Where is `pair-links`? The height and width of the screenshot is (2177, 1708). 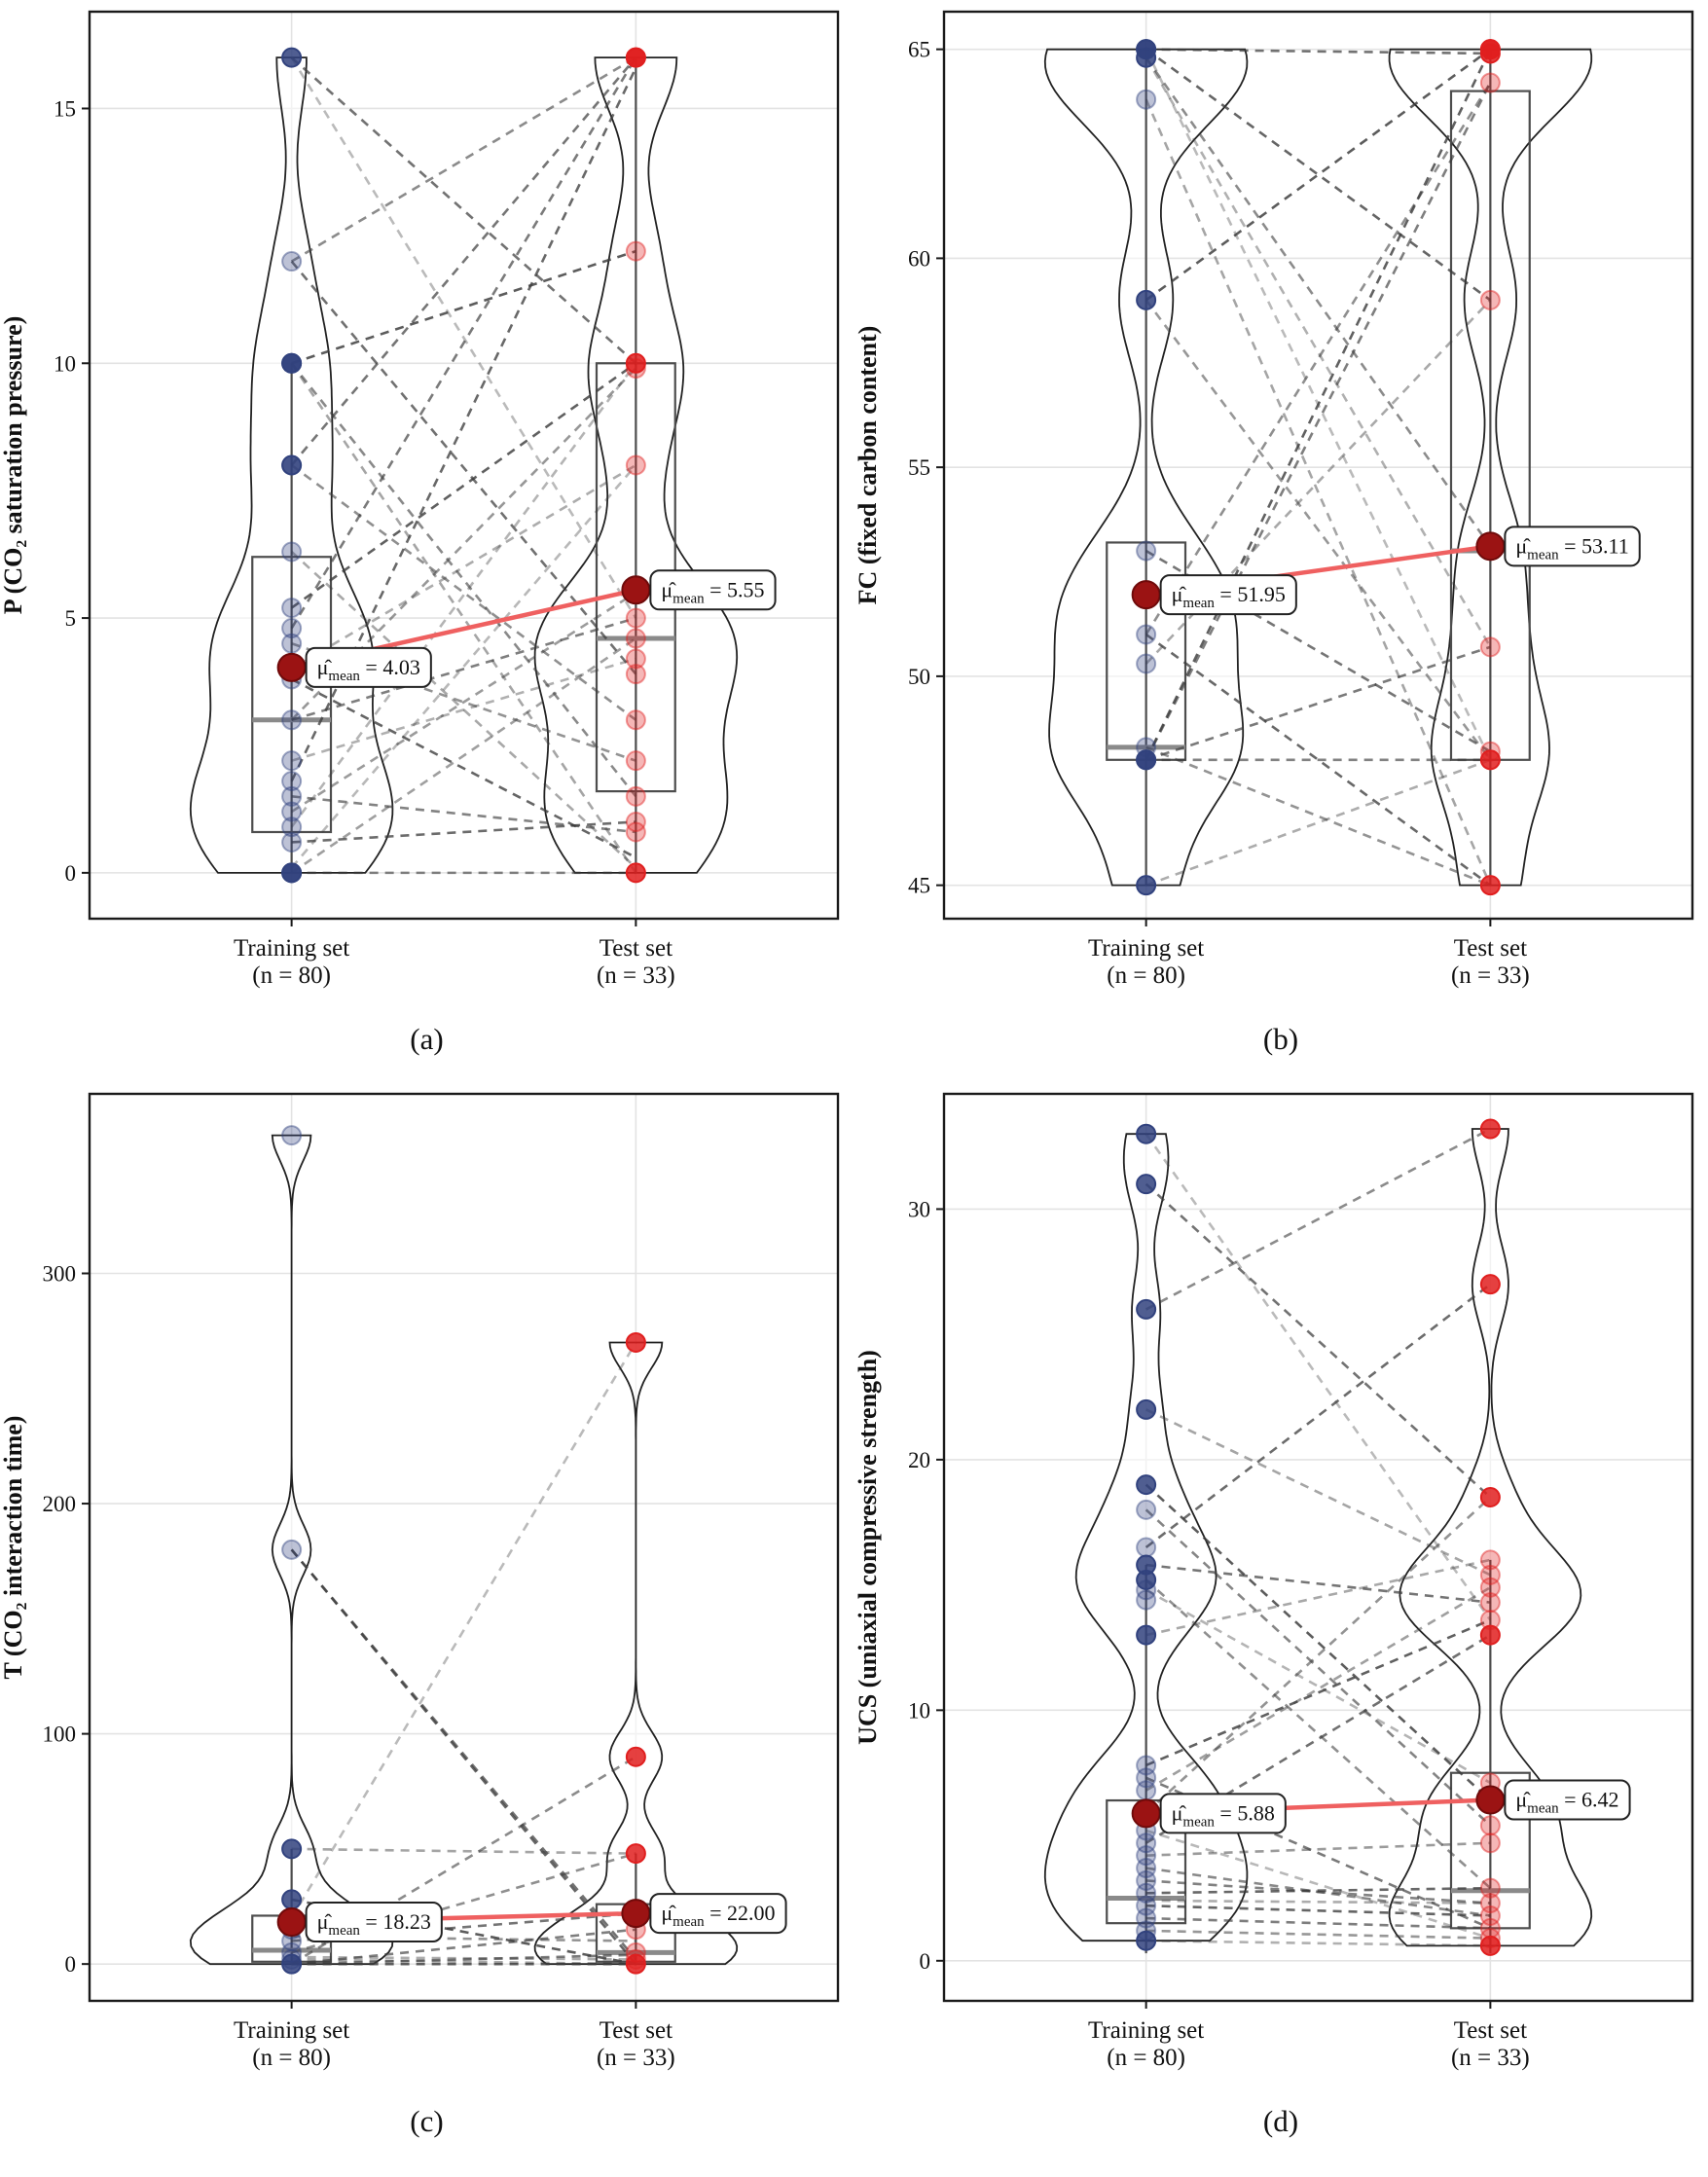 pair-links is located at coordinates (463, 1653).